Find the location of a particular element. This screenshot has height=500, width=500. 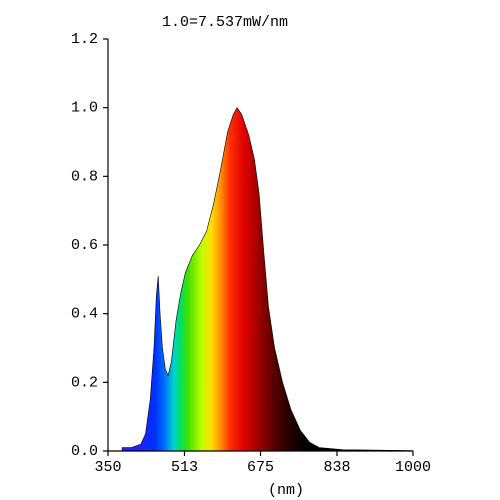

chart-title: 1.0=7.537mW/nm is located at coordinates (225, 22).